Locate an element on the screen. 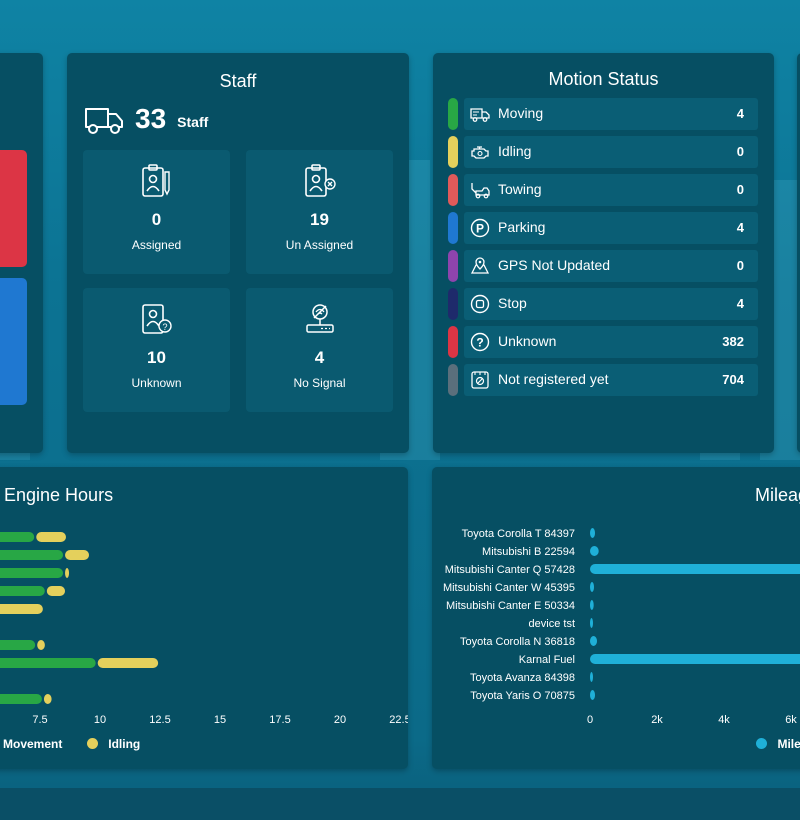 This screenshot has height=820, width=800. clipboard-person-x-icon is located at coordinates (320, 180).